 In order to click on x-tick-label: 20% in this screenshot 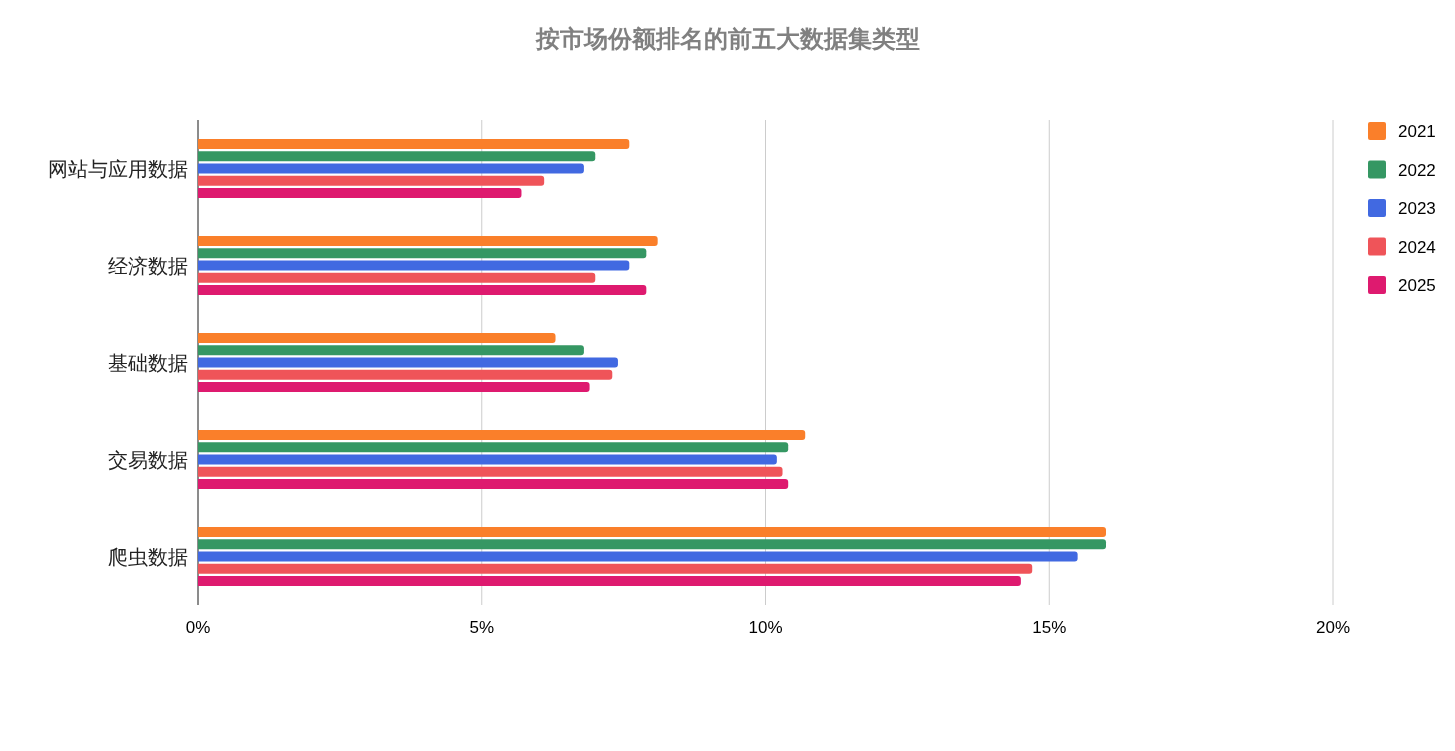, I will do `click(1333, 627)`.